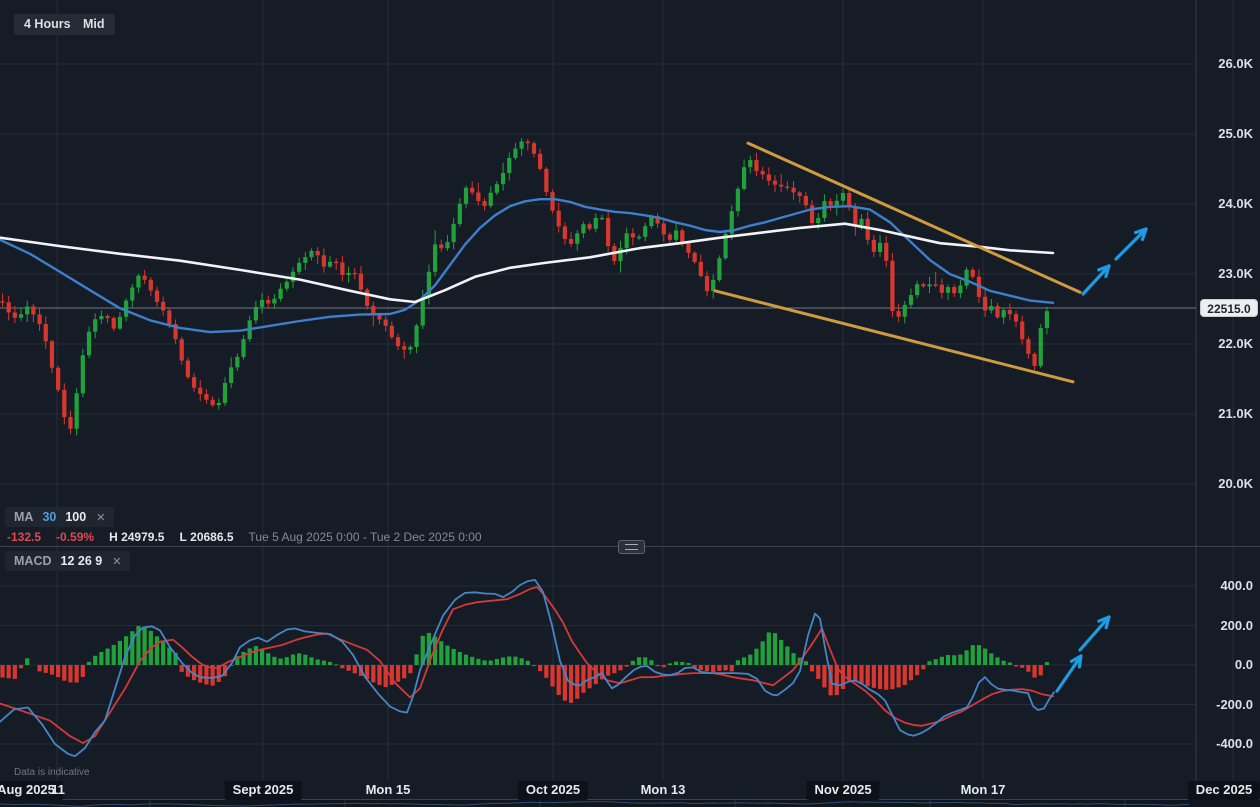 The image size is (1260, 807). I want to click on drawing-arrows-layer, so click(1101, 460).